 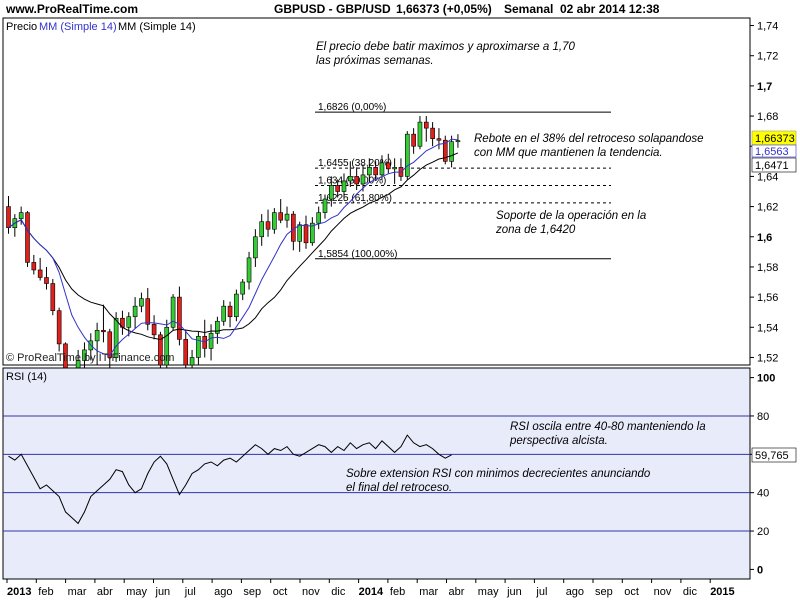 I want to click on price-tick-label: 1,68, so click(x=767, y=117).